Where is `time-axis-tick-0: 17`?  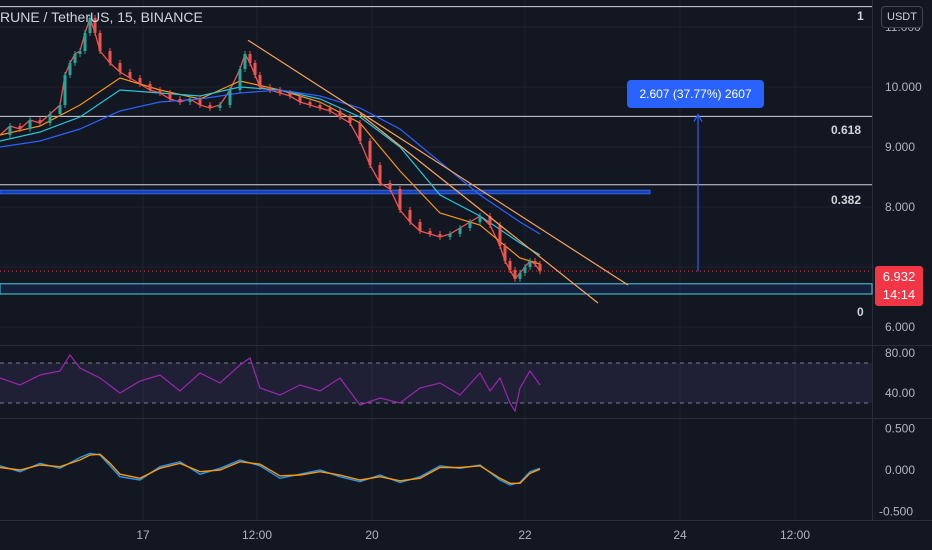 time-axis-tick-0: 17 is located at coordinates (143, 535).